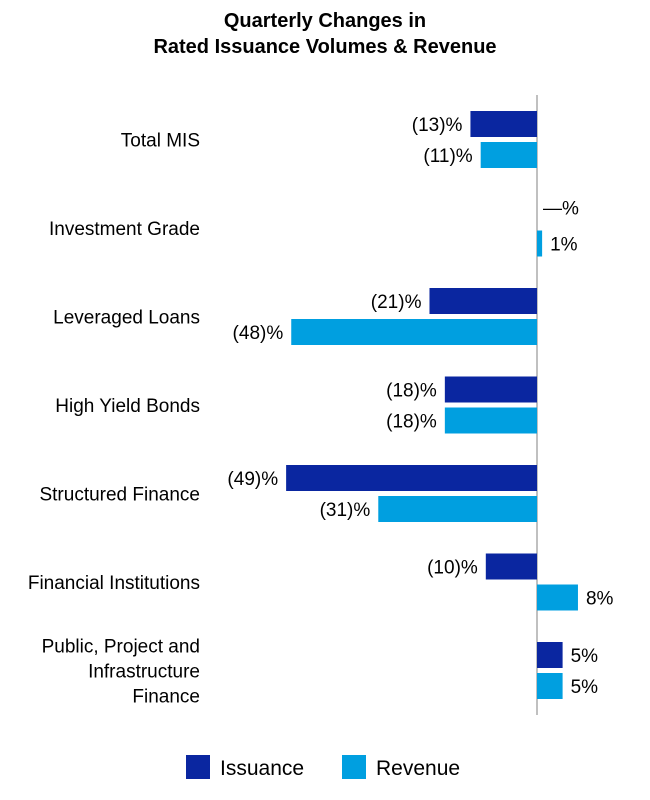 The image size is (650, 800). I want to click on data-label: (11)%, so click(447, 156).